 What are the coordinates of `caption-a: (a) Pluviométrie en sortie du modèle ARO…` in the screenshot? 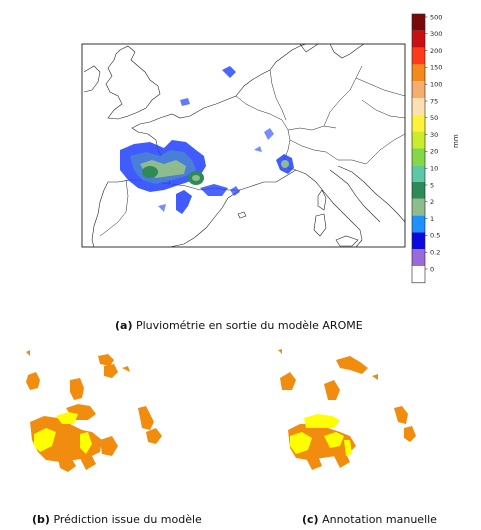 It's located at (239, 325).